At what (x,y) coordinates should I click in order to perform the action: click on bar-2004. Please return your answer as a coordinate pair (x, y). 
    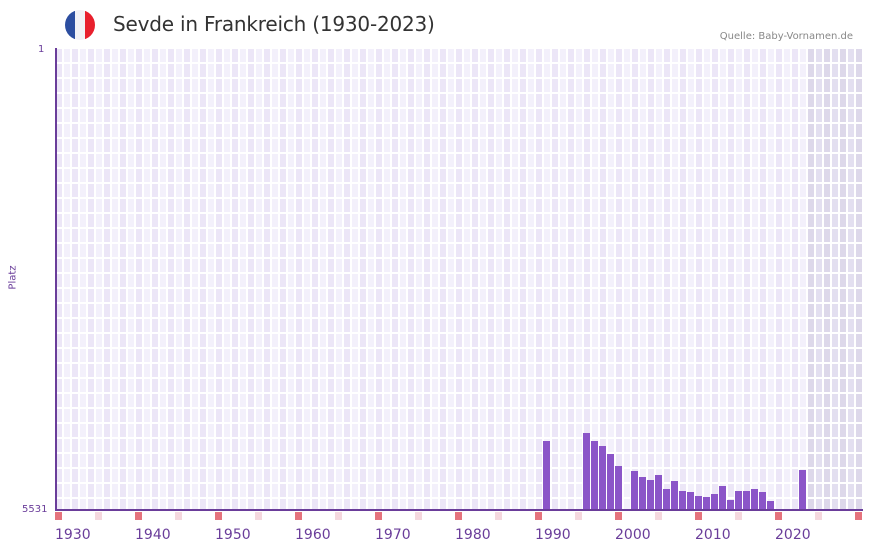
    Looking at the image, I should click on (650, 494).